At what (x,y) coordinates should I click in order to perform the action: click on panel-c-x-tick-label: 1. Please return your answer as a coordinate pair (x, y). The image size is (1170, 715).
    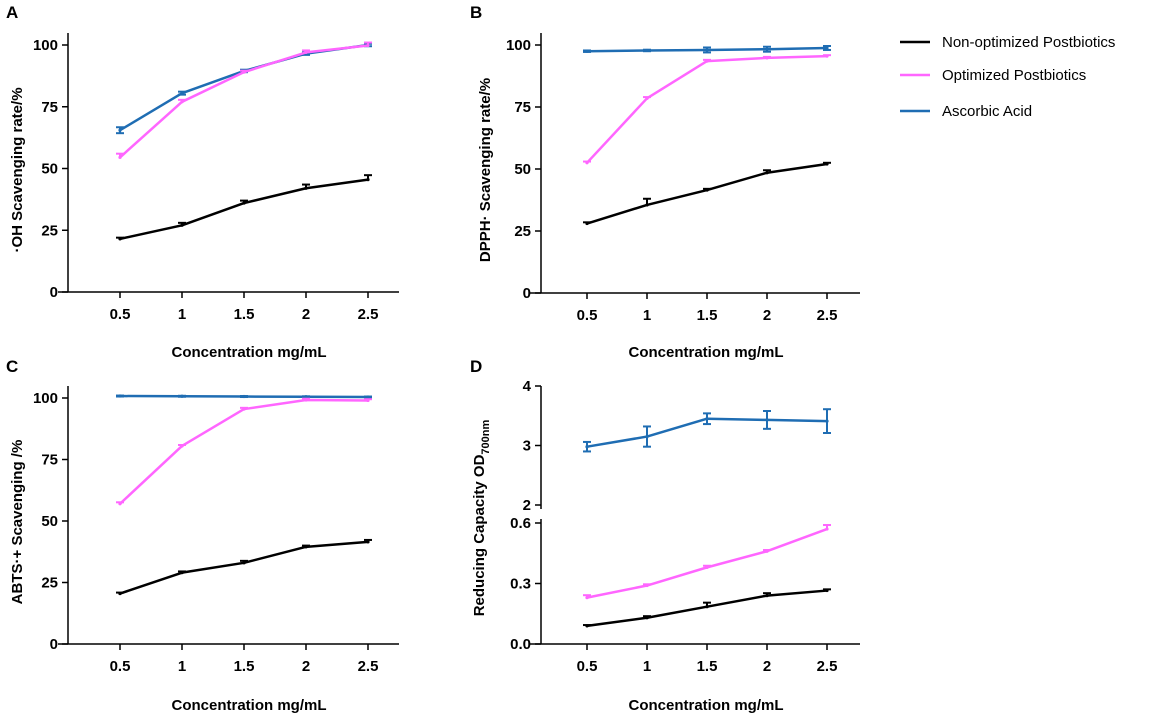
    Looking at the image, I should click on (182, 666).